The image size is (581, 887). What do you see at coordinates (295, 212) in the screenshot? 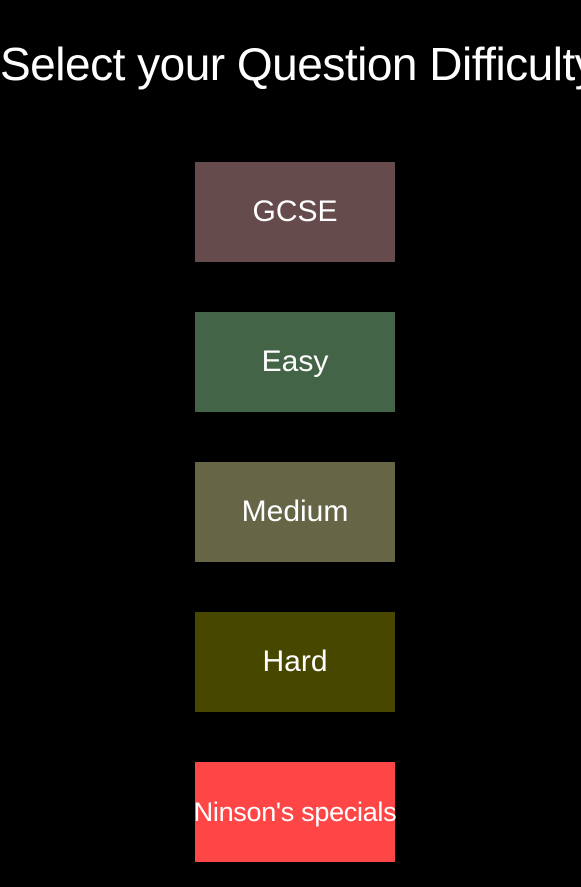
I see `gcse-button: GCSE` at bounding box center [295, 212].